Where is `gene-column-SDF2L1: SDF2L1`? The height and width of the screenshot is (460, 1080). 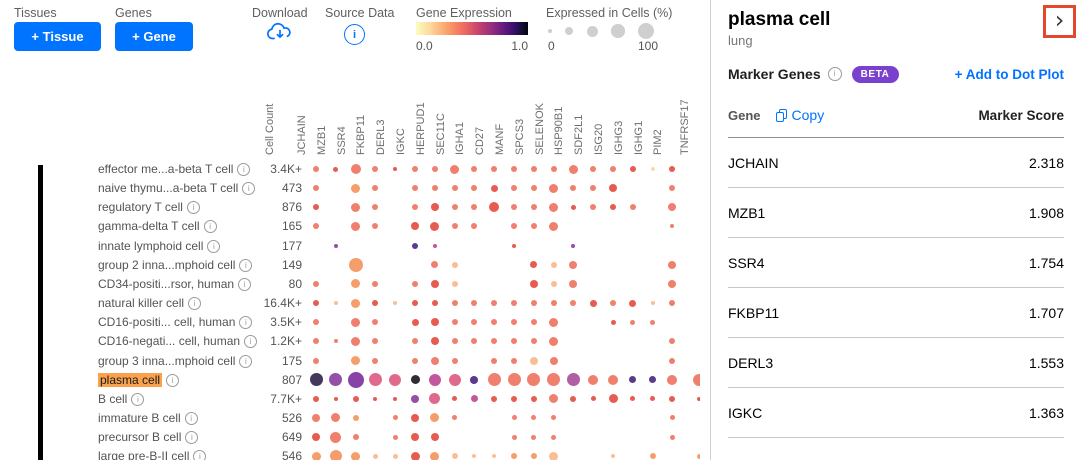
gene-column-SDF2L1: SDF2L1 is located at coordinates (579, 134).